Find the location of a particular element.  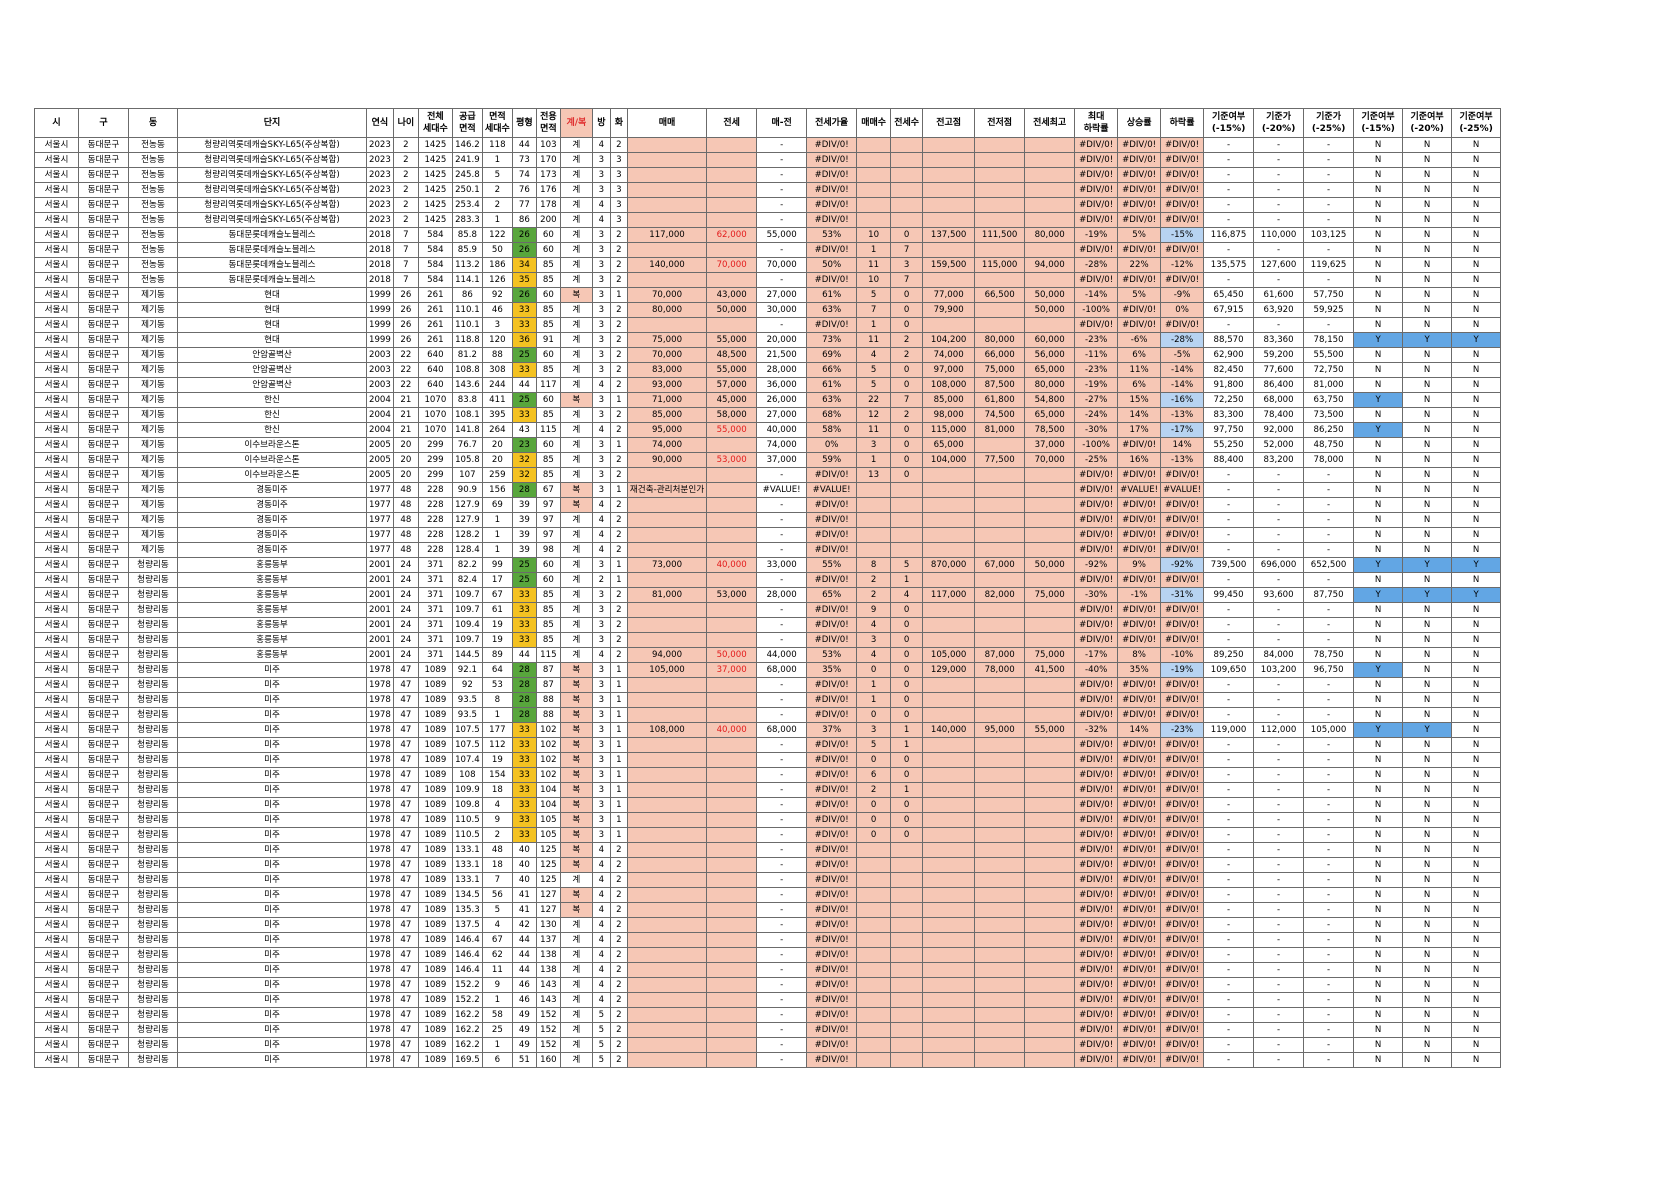

table-cell: 33 is located at coordinates (524, 370).